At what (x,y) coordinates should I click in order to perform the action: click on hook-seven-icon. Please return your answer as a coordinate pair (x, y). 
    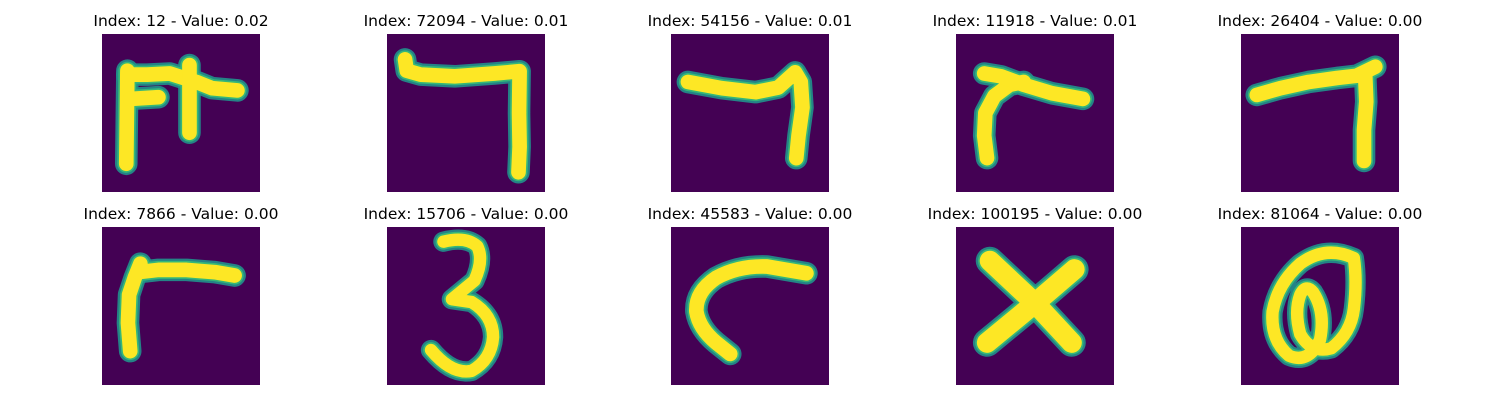
    Looking at the image, I should click on (466, 113).